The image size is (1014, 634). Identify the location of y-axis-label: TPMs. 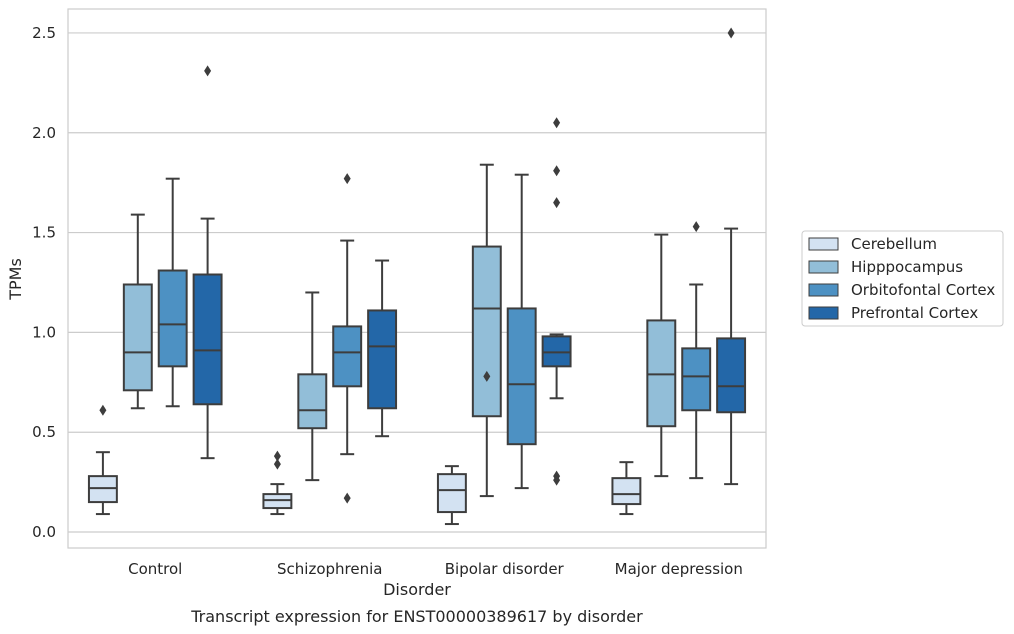
(15, 279).